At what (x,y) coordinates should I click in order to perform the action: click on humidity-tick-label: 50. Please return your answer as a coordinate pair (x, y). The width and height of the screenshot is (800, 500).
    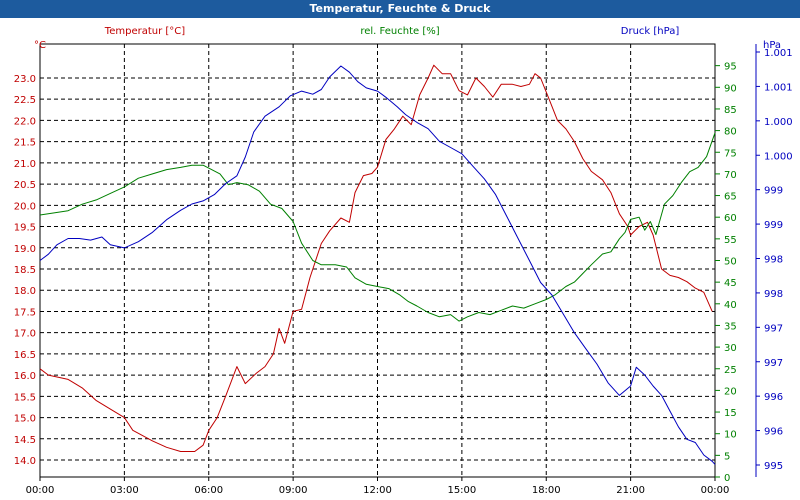
    Looking at the image, I should click on (730, 262).